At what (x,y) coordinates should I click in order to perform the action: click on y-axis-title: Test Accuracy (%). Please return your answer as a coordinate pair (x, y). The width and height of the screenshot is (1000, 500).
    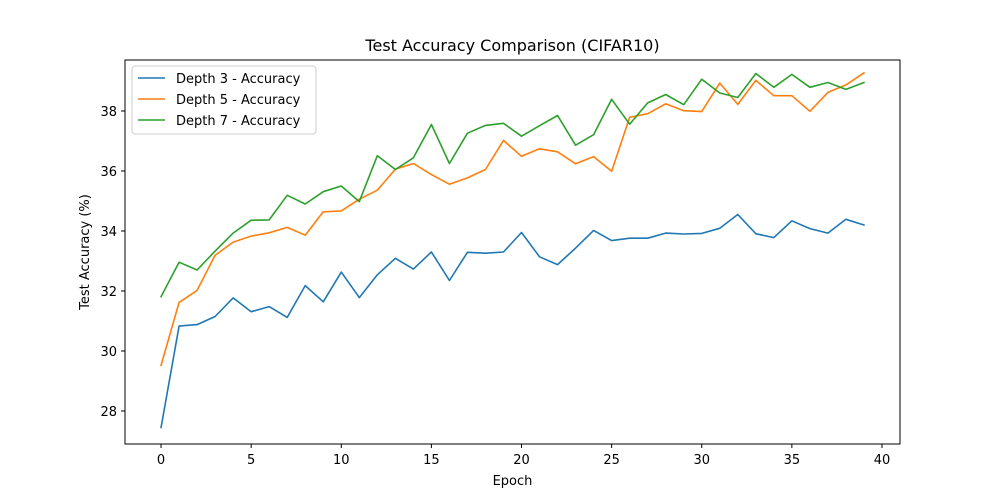
    Looking at the image, I should click on (85, 252).